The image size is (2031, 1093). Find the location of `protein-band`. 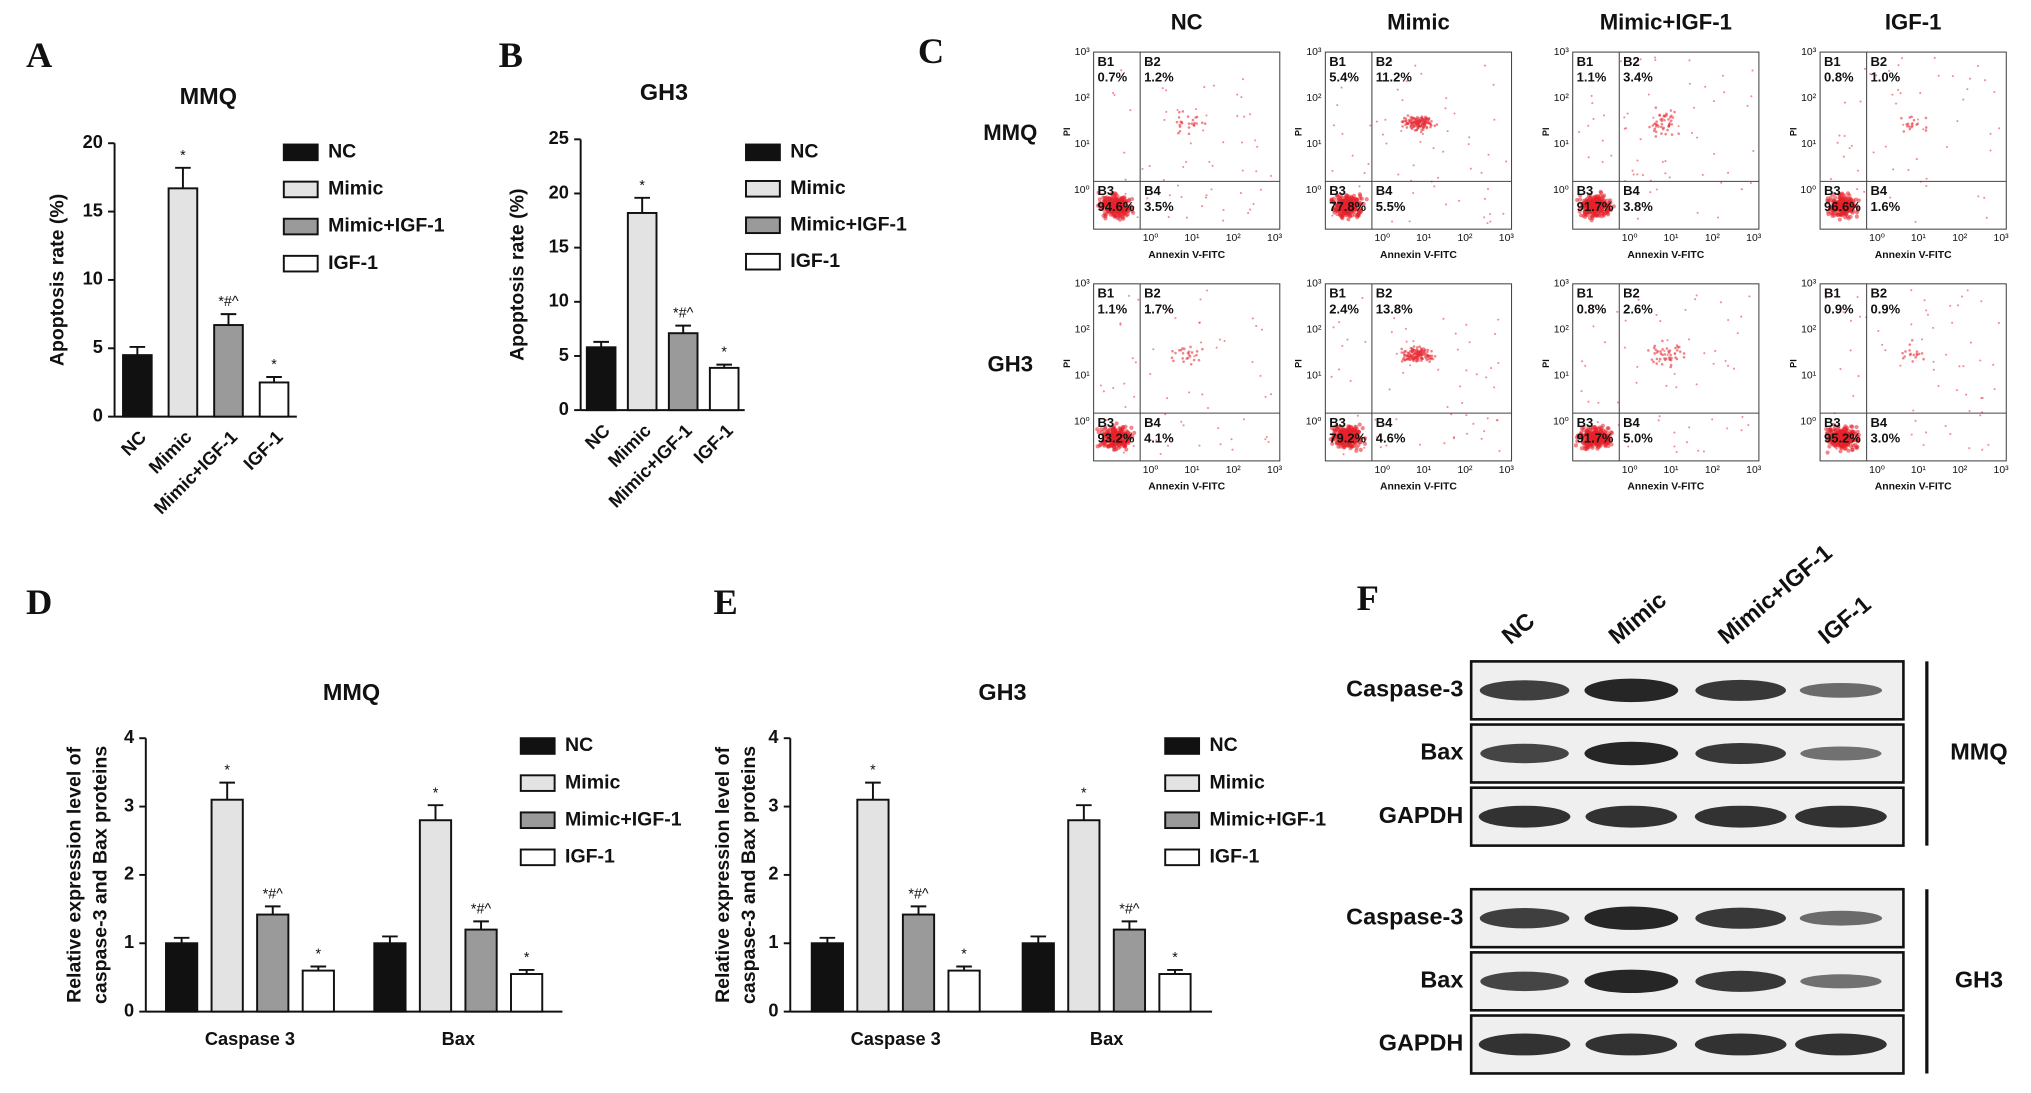

protein-band is located at coordinates (1524, 753).